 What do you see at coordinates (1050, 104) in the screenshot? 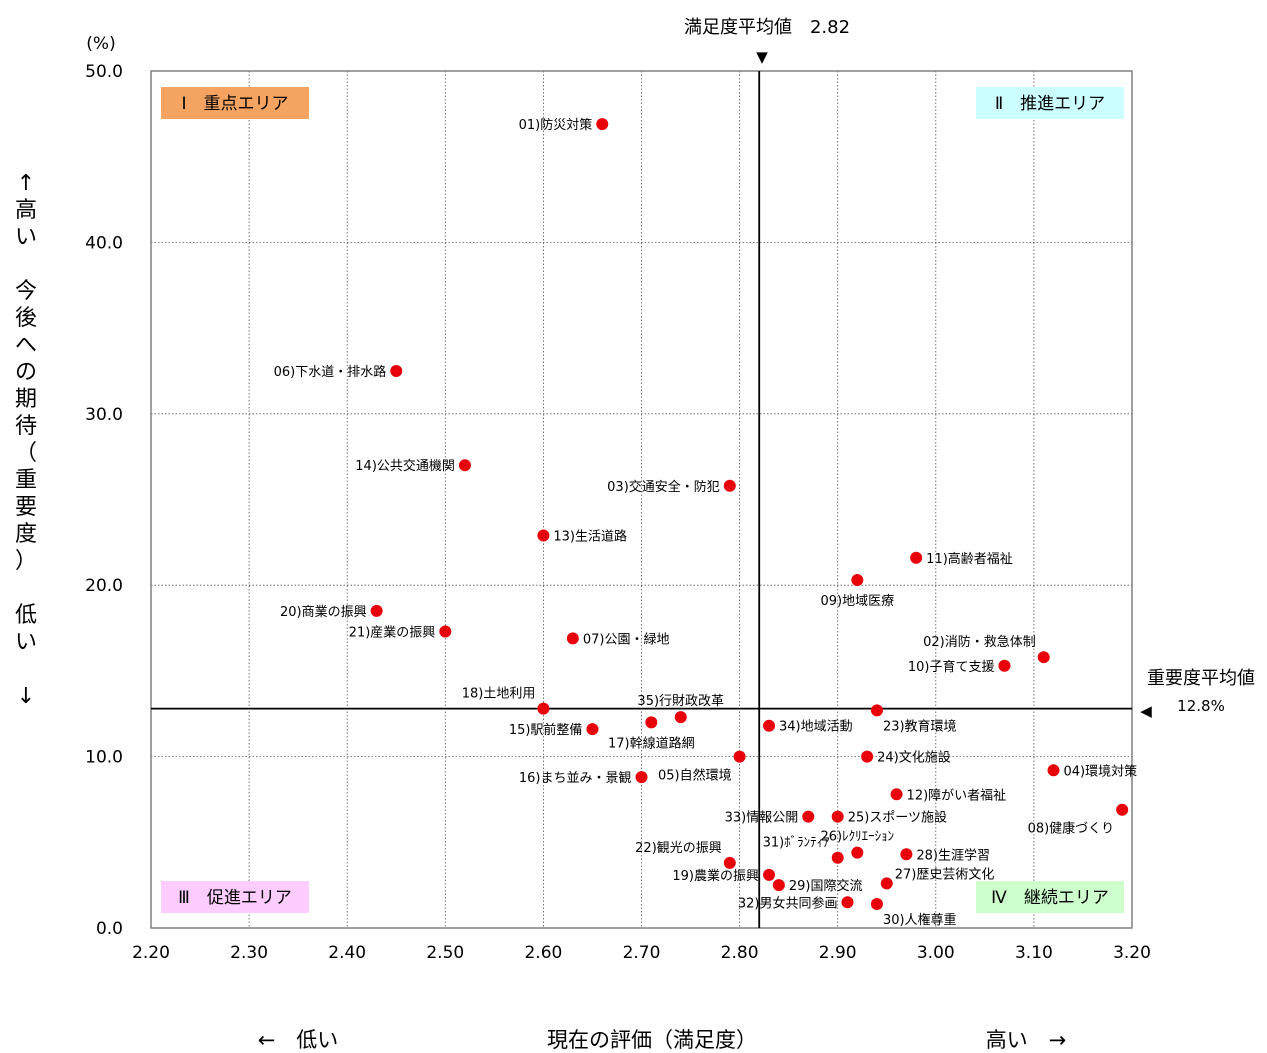
I see `quadrant-label: Ⅱ 推進エリア` at bounding box center [1050, 104].